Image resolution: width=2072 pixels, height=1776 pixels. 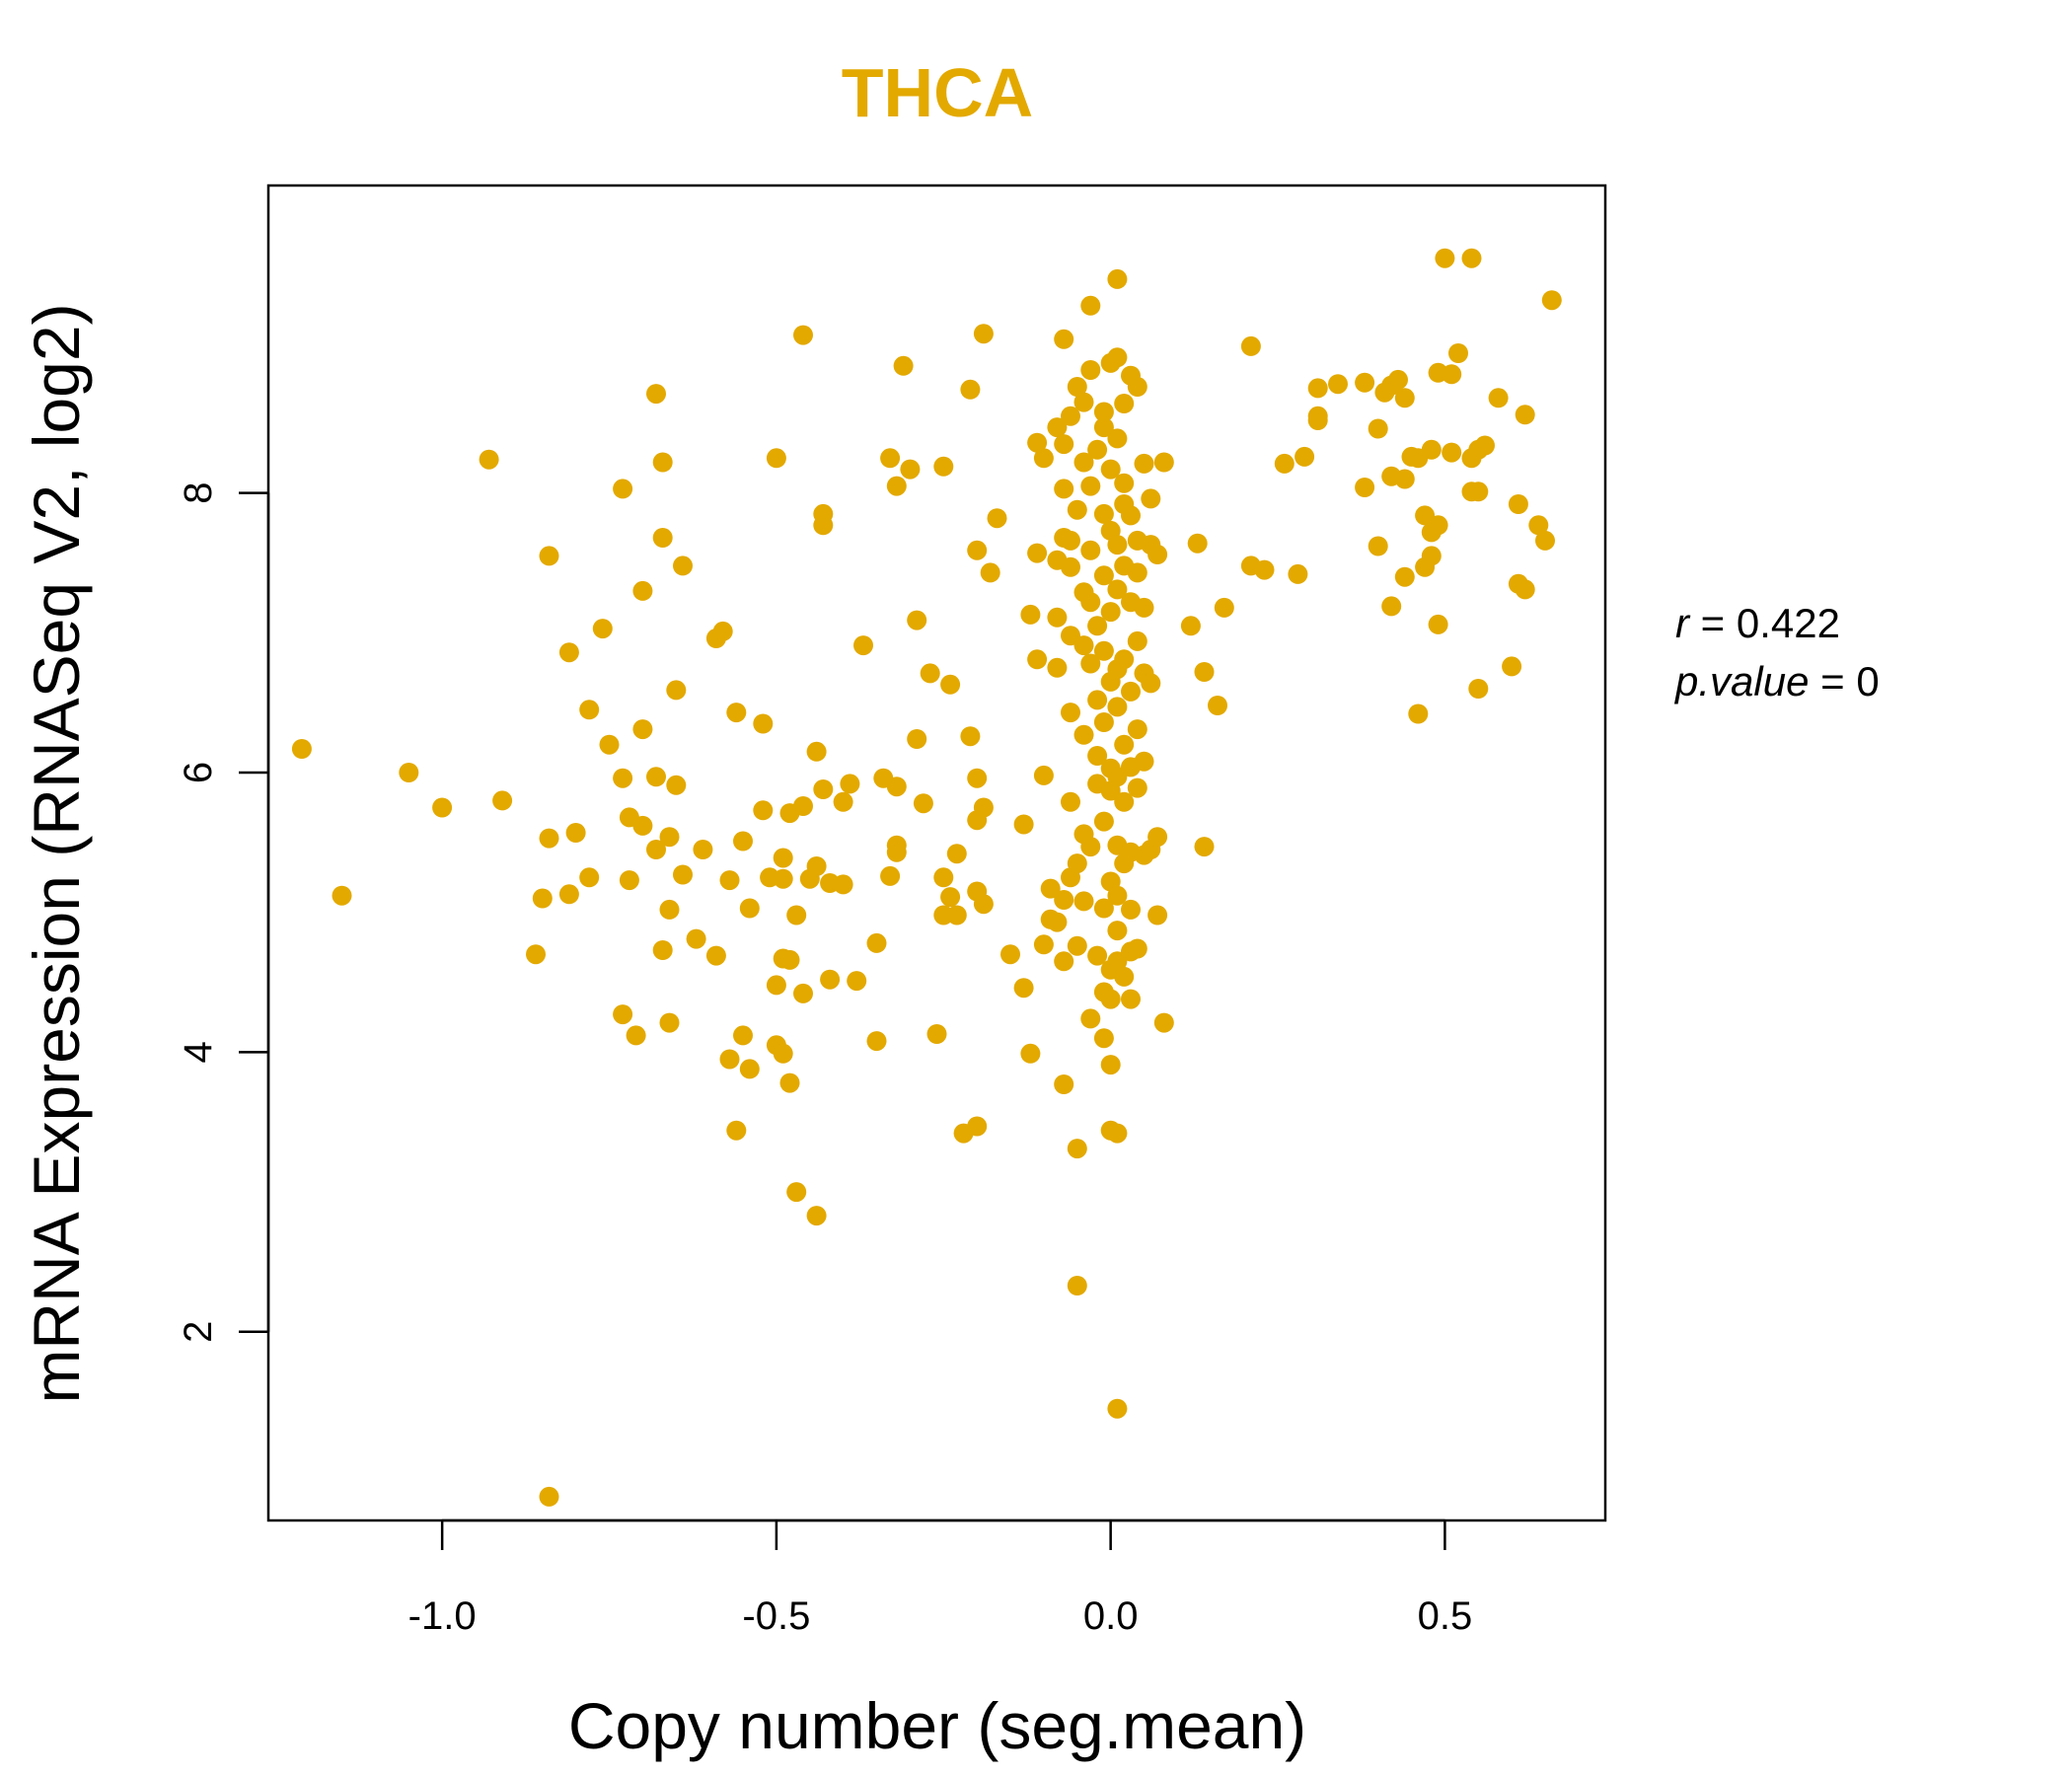 What do you see at coordinates (1683, 623) in the screenshot?
I see `r-label: r` at bounding box center [1683, 623].